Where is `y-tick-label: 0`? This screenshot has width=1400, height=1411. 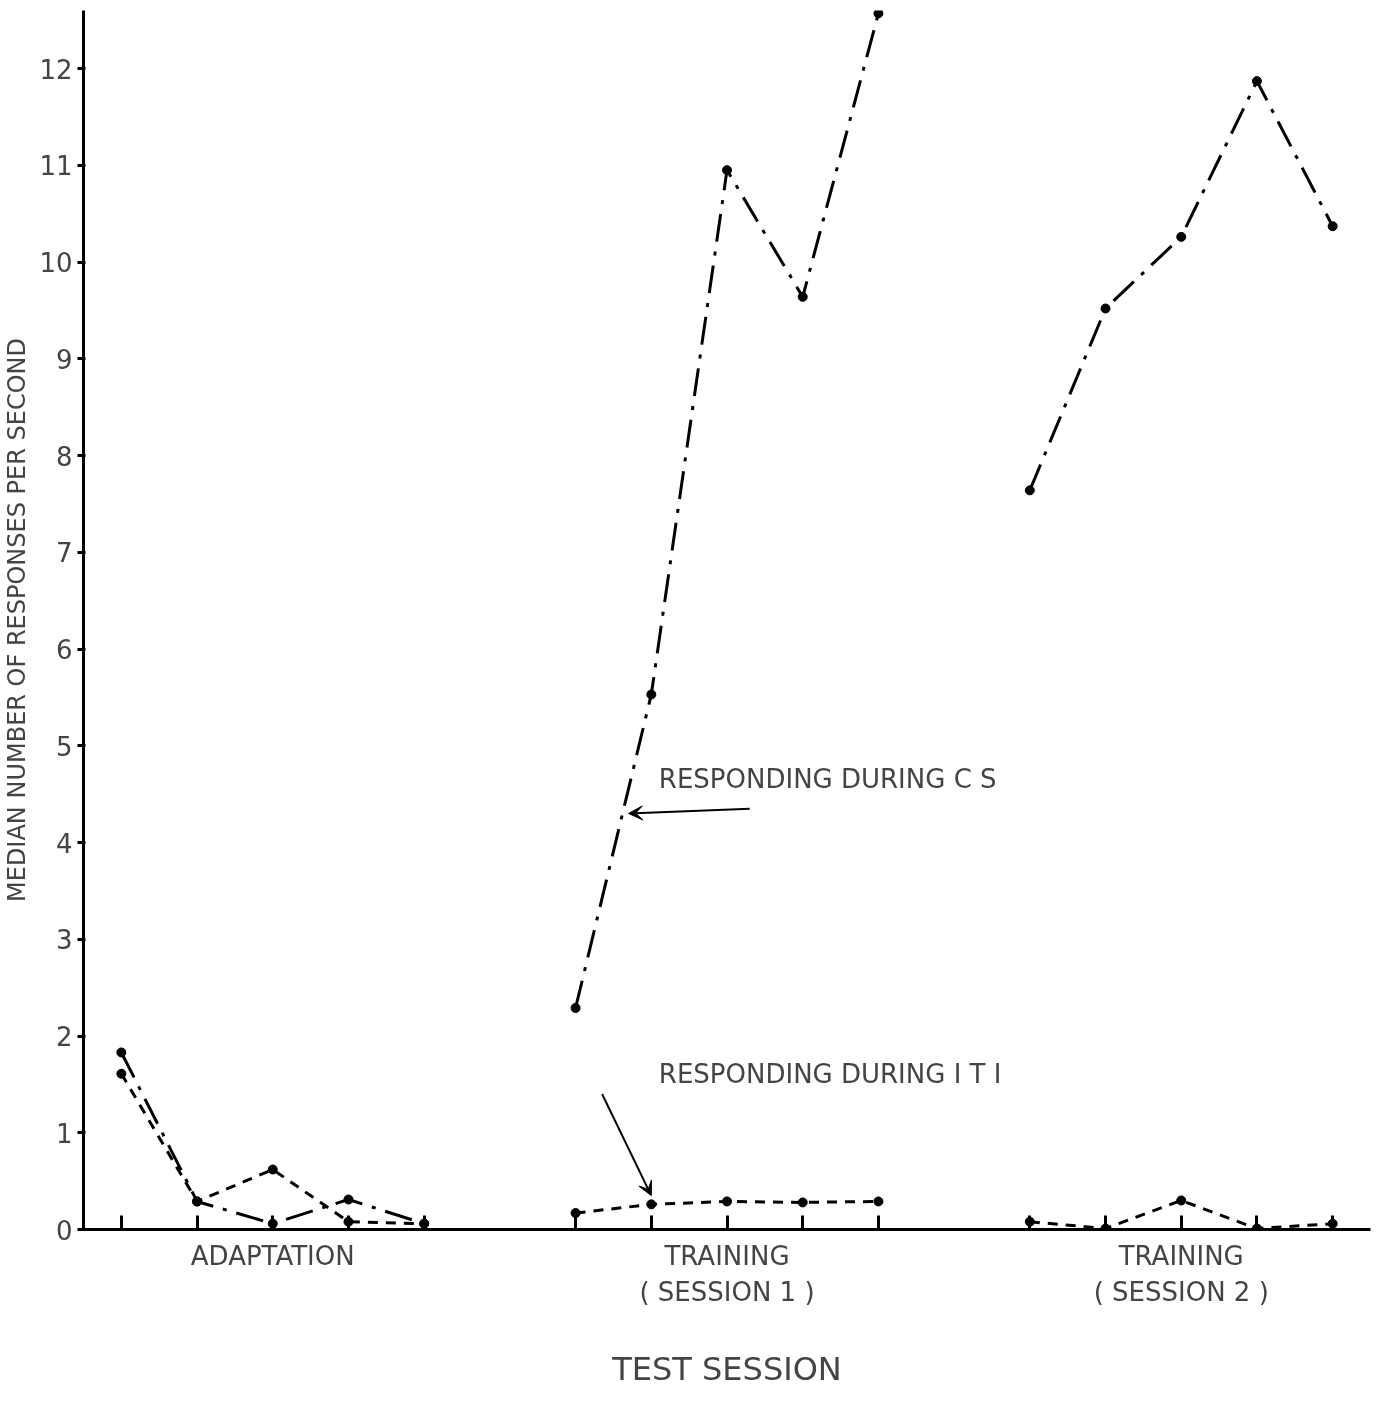
y-tick-label: 0 is located at coordinates (64, 1230).